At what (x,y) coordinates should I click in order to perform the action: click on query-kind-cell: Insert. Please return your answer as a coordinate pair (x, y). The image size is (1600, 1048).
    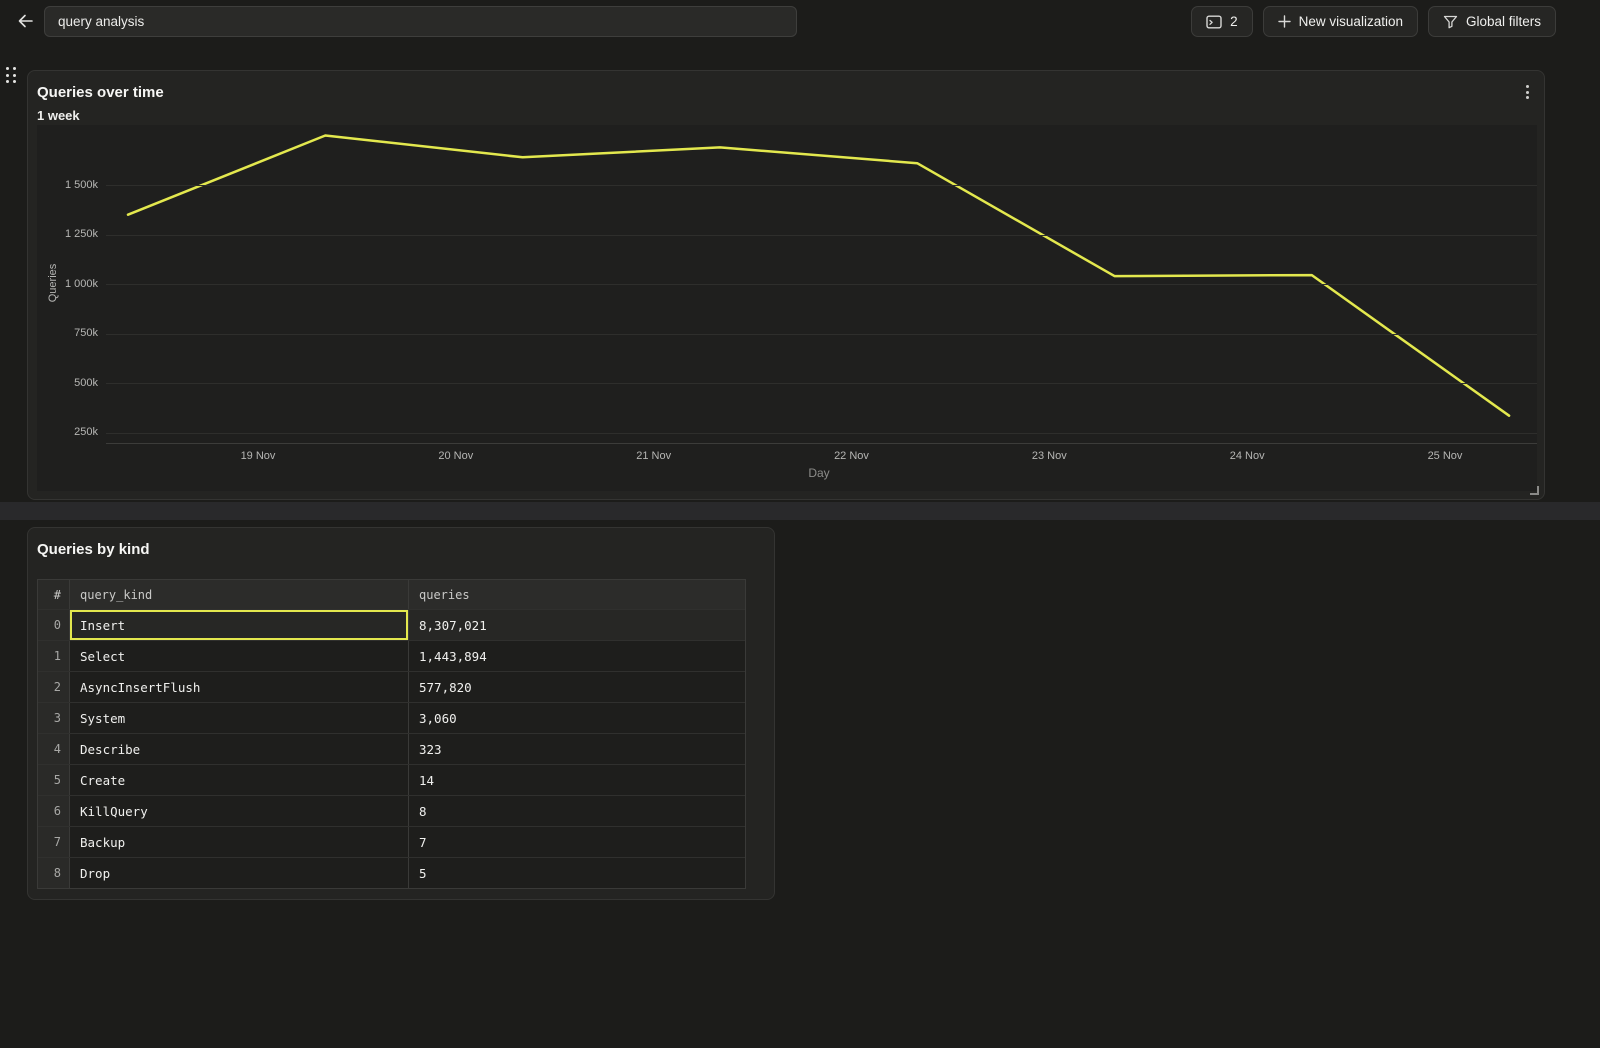
    Looking at the image, I should click on (239, 625).